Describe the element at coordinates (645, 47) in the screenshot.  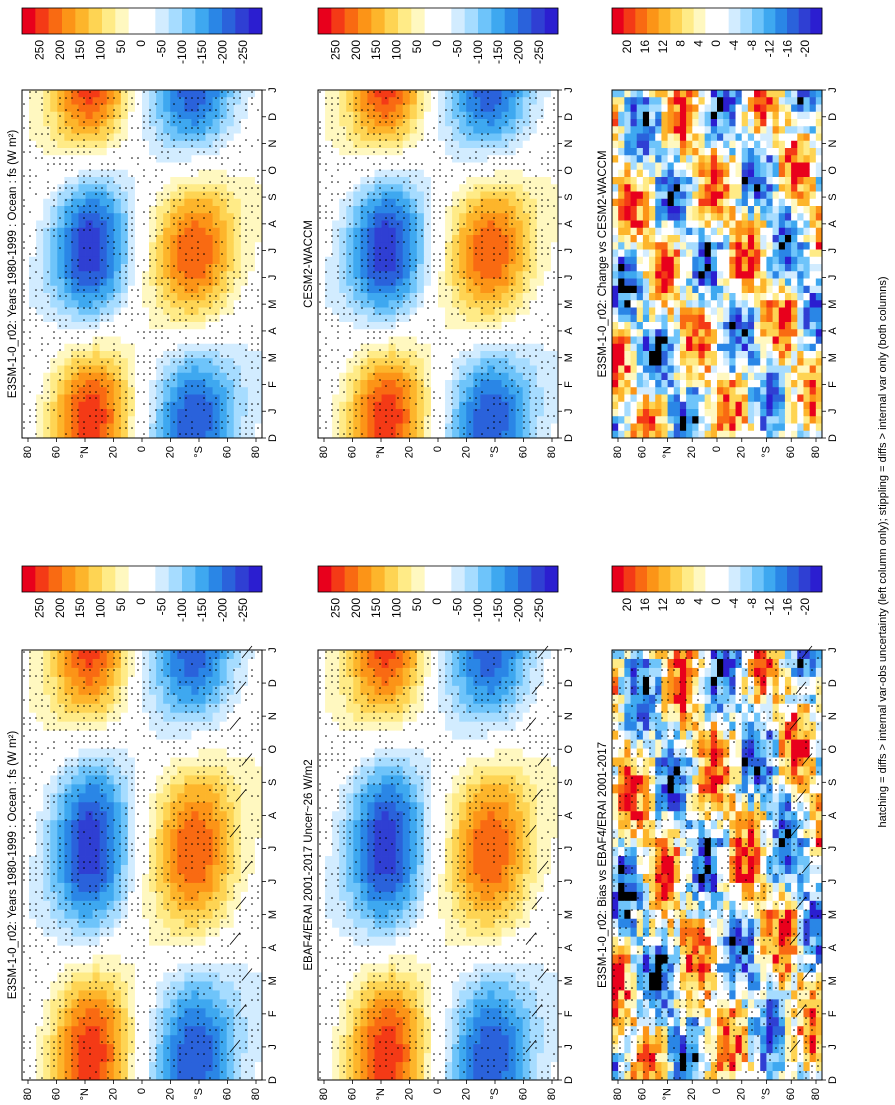
I see `colorbar-tick-label: 16` at that location.